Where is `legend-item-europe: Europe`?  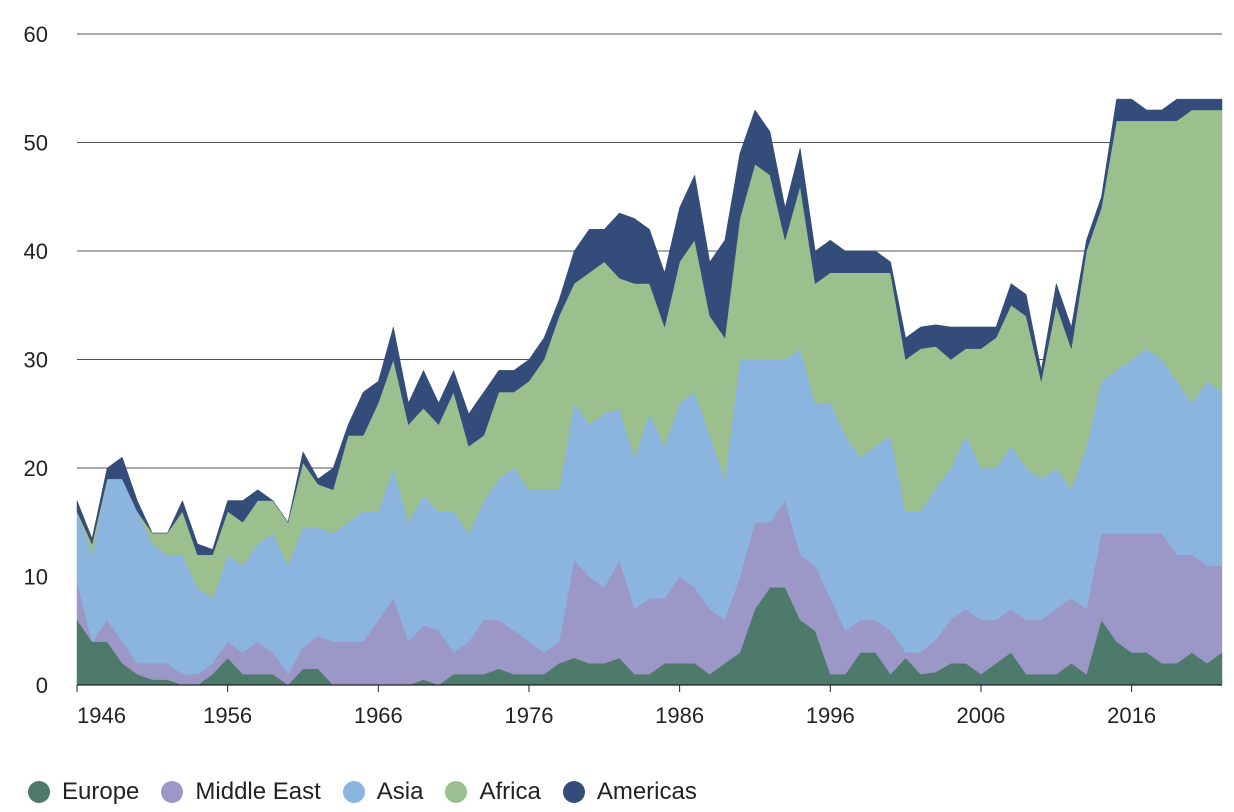 legend-item-europe: Europe is located at coordinates (83, 792).